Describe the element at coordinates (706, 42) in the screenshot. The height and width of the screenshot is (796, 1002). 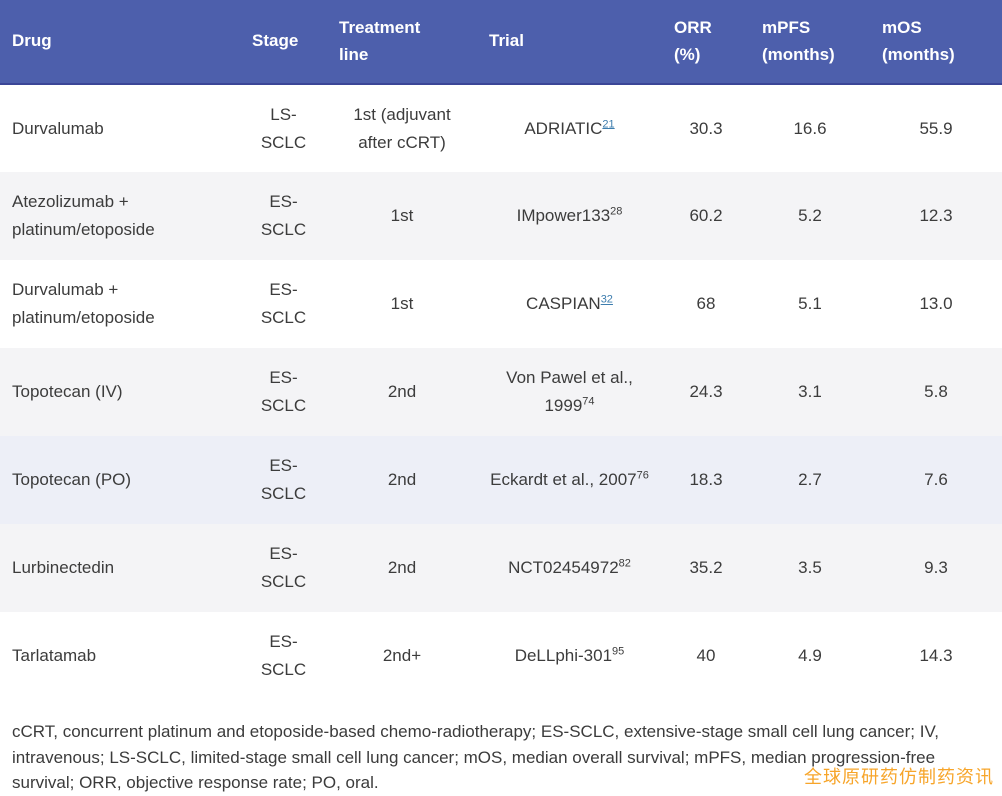
I see `header-orr: ORR (%)` at that location.